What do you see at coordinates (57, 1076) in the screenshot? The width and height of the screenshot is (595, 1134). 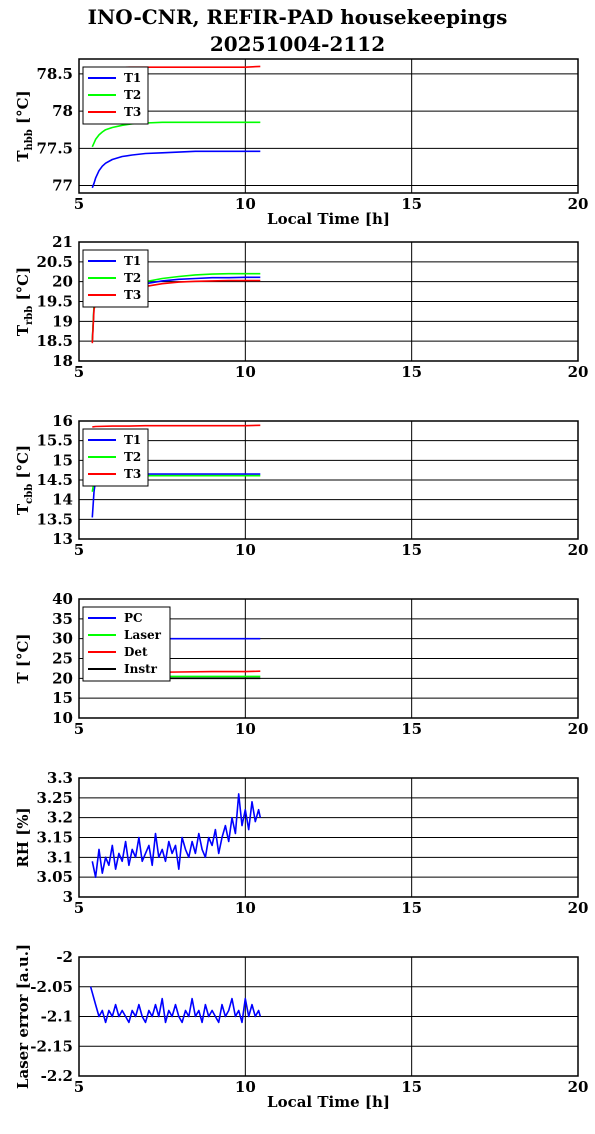 I see `y-tick-label: -2.2` at bounding box center [57, 1076].